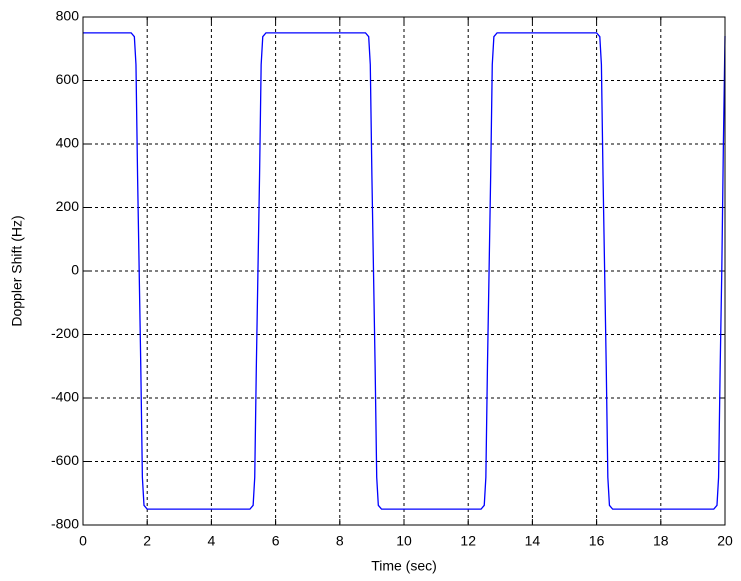  Describe the element at coordinates (212, 541) in the screenshot. I see `x-tick-label: 4` at that location.